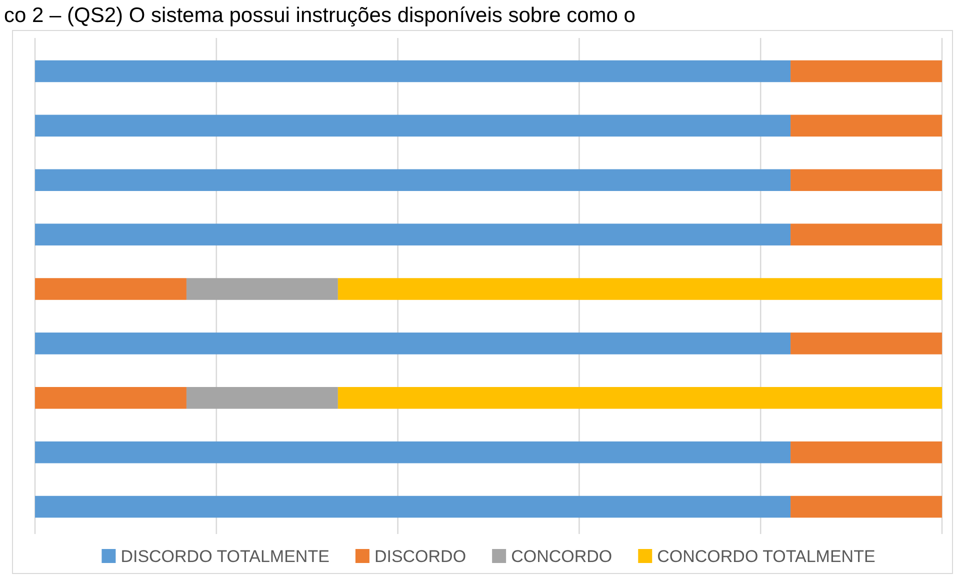  I want to click on legend-label: DISCORDO, so click(420, 556).